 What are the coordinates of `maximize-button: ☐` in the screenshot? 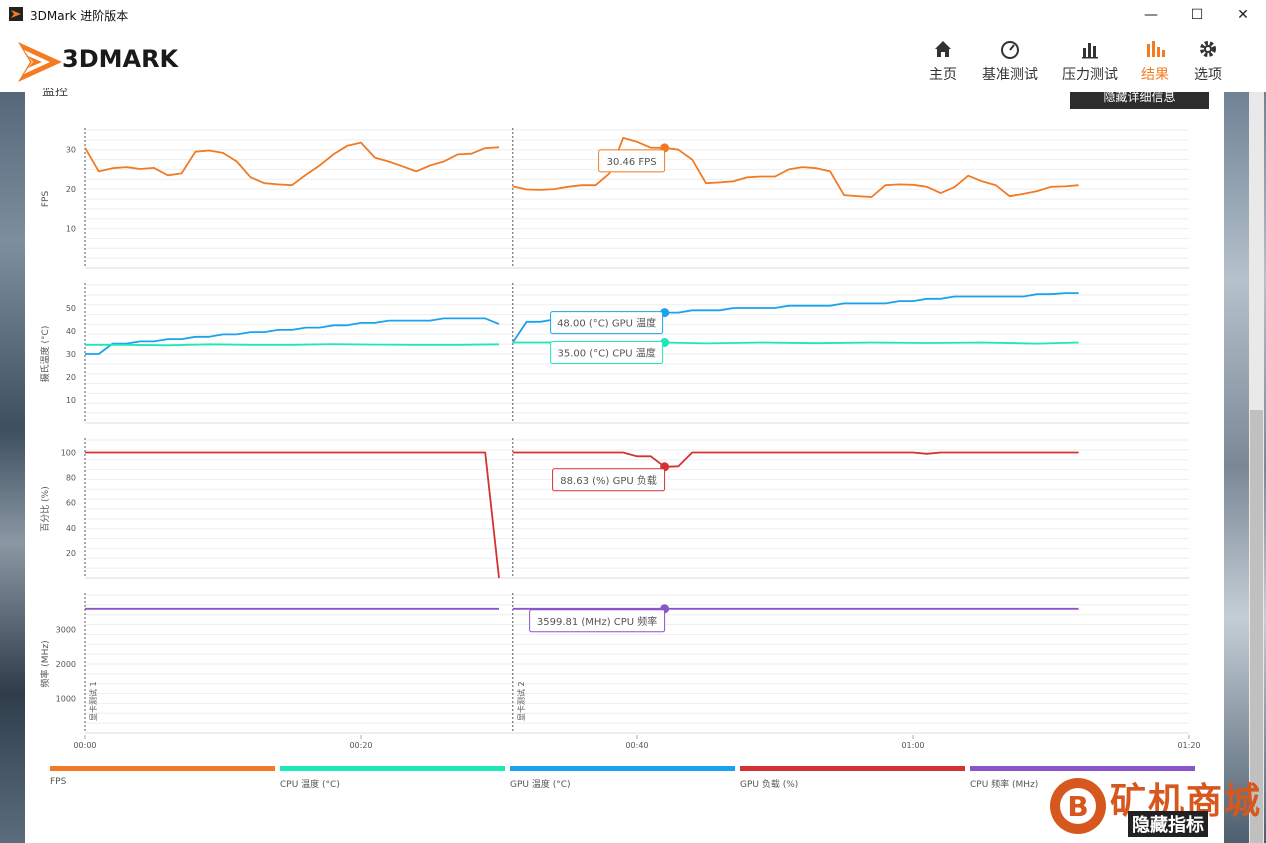 It's located at (1197, 15).